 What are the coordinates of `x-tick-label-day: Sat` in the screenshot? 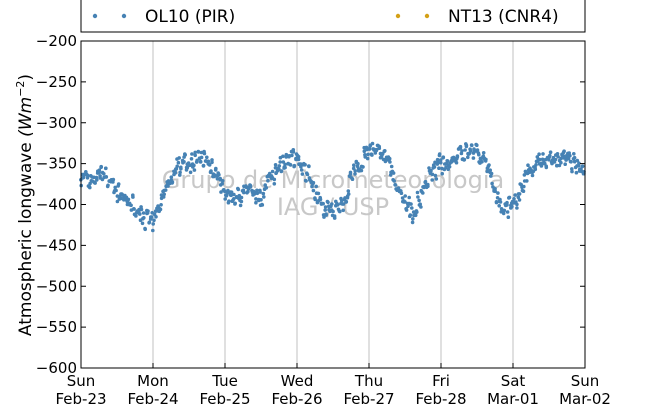 It's located at (513, 381).